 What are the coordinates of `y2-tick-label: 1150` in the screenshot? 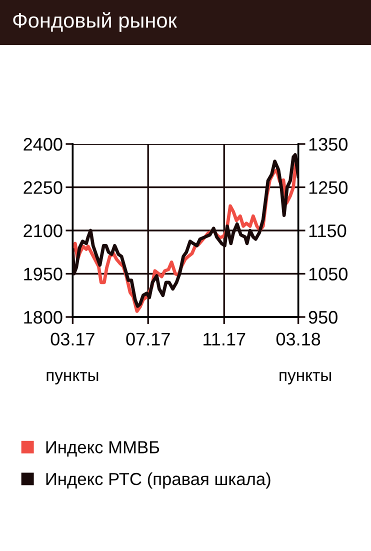 It's located at (327, 231).